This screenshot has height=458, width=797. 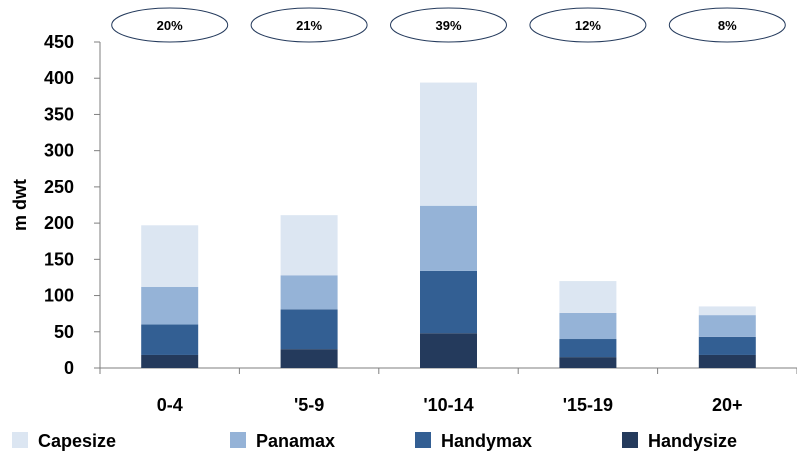 I want to click on y-tick-label: 250, so click(x=59, y=187).